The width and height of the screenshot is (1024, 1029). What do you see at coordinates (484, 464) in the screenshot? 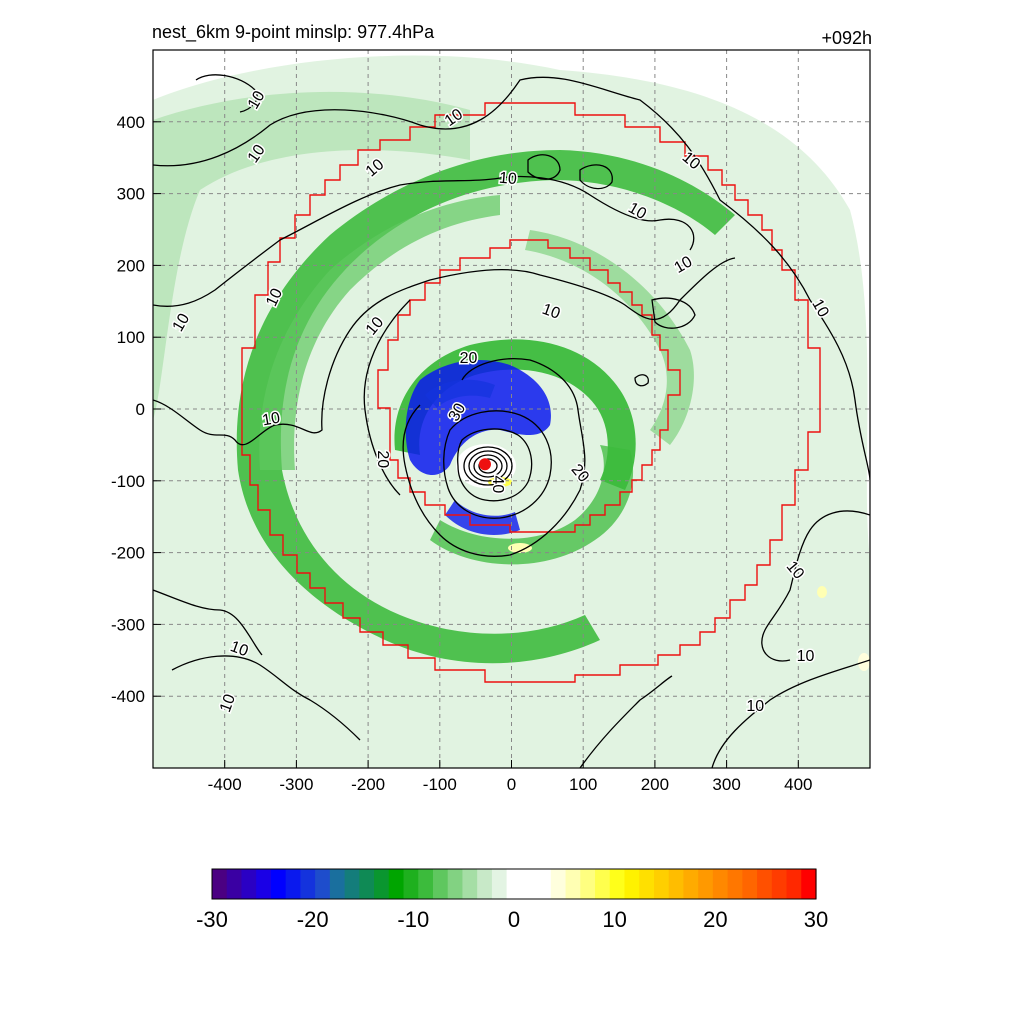
I see `storm-center-marker` at bounding box center [484, 464].